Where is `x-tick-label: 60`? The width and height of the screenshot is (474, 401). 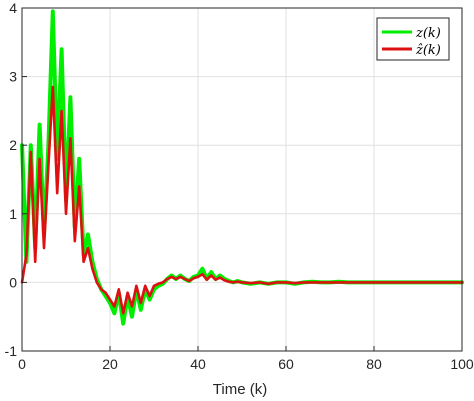
x-tick-label: 60 is located at coordinates (286, 364).